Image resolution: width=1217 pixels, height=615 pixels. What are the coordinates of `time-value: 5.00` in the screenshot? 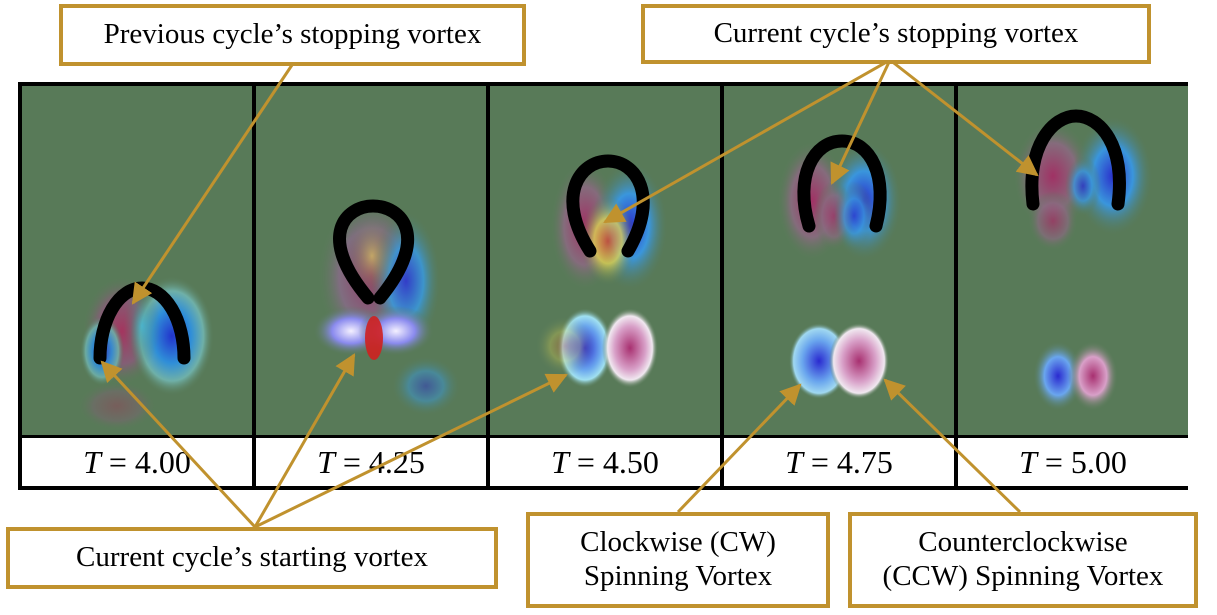 It's located at (1098, 461).